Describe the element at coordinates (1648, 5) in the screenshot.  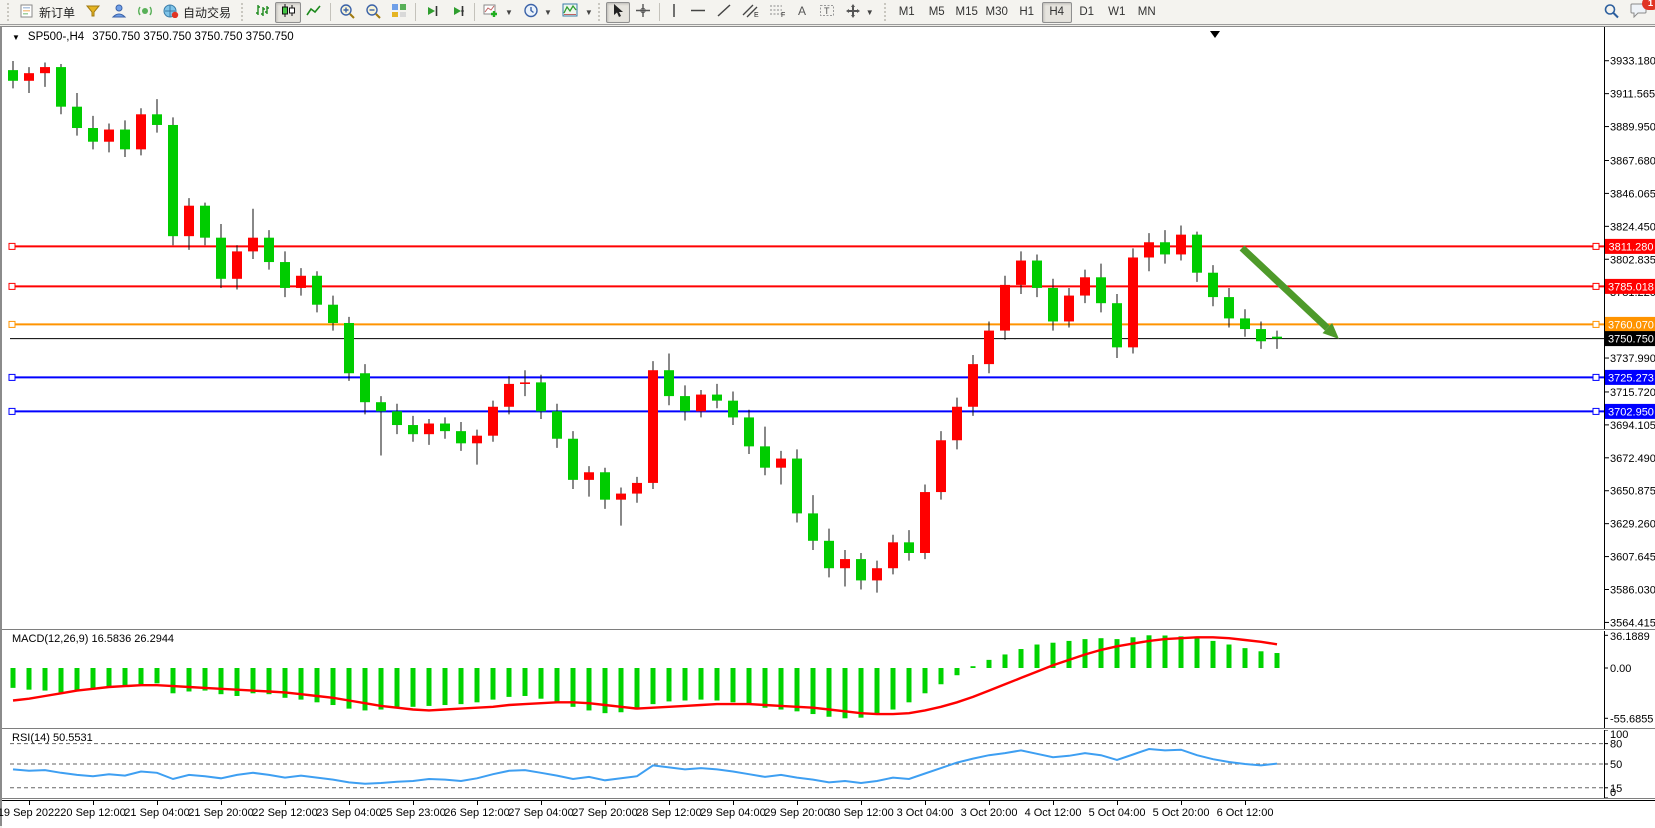
I see `notification-badge: 1` at that location.